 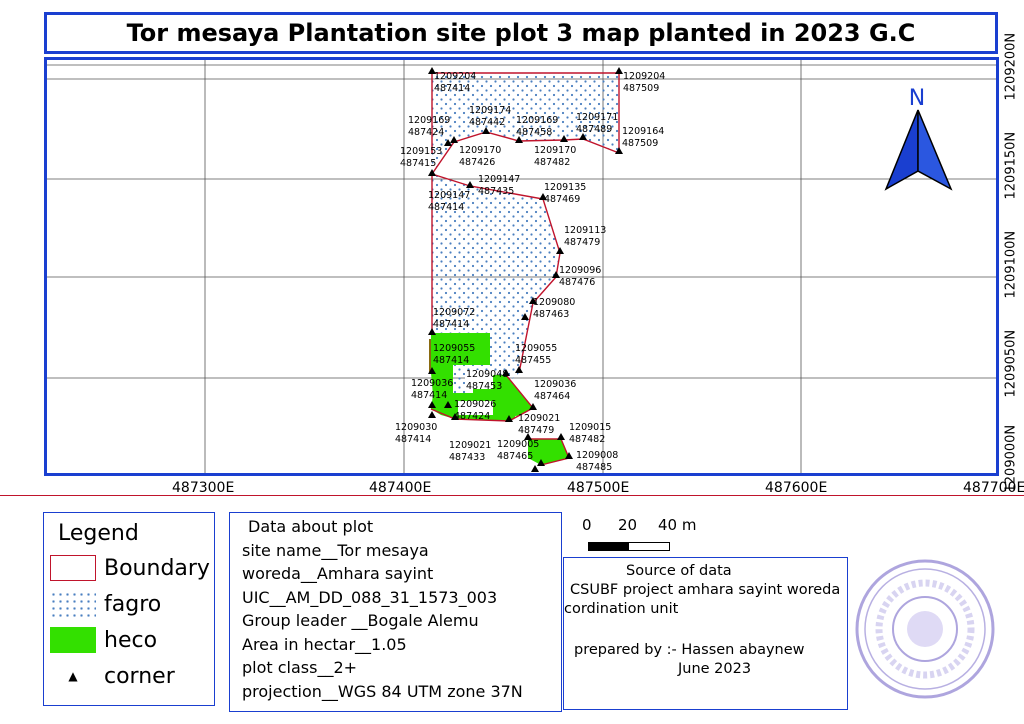 I want to click on legend-item-boundary: Boundary, so click(x=132, y=568).